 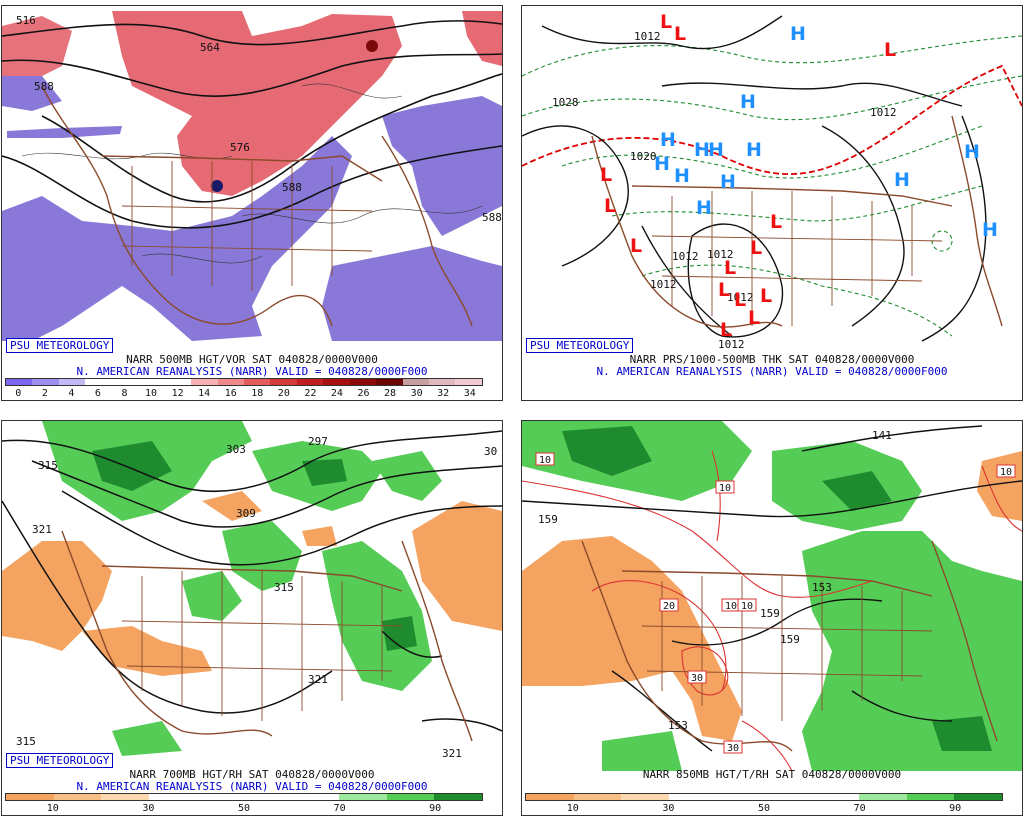 What do you see at coordinates (697, 677) in the screenshot?
I see `temp-label-box` at bounding box center [697, 677].